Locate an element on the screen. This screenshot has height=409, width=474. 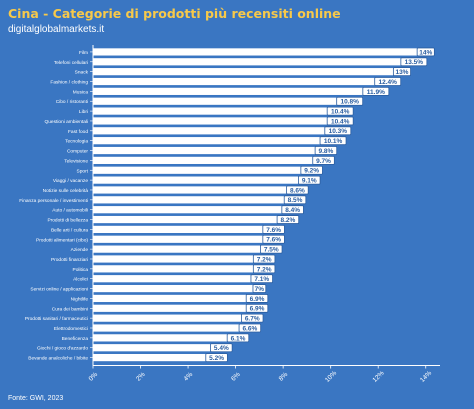
data-label: 5.4% is located at coordinates (221, 348).